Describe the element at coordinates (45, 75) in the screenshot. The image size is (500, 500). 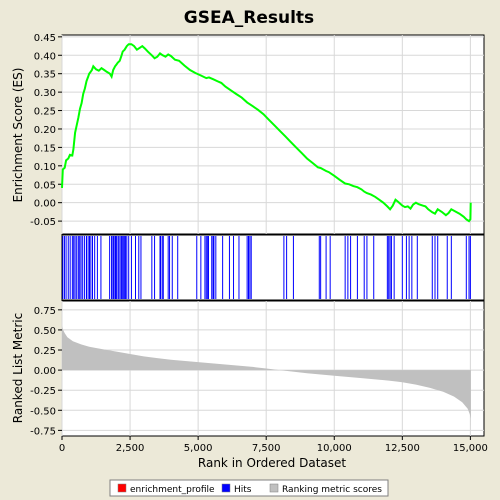
I see `es-y-tick-label: 0.35` at that location.